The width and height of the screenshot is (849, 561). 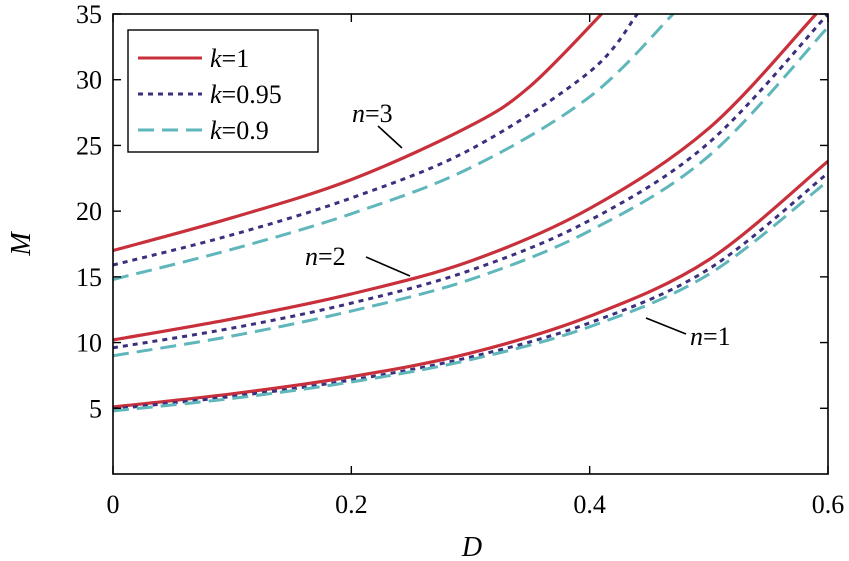 I want to click on legend-label-0: k=1, so click(x=229, y=58).